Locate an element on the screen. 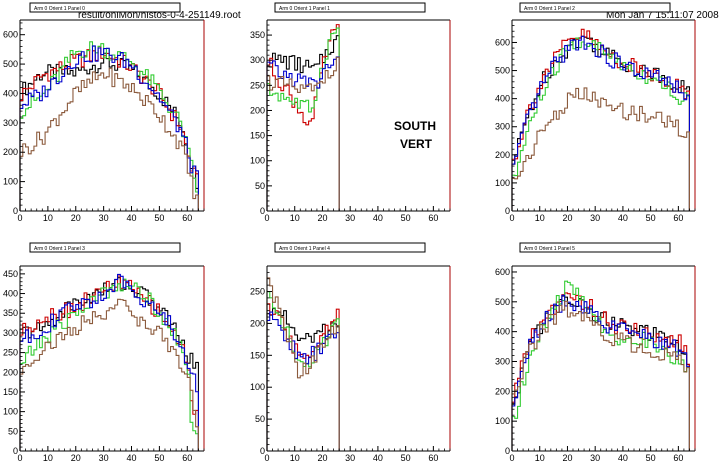 The image size is (721, 464). panel-title: Arm 0 Orient 1 Panel 3 is located at coordinates (59, 249).